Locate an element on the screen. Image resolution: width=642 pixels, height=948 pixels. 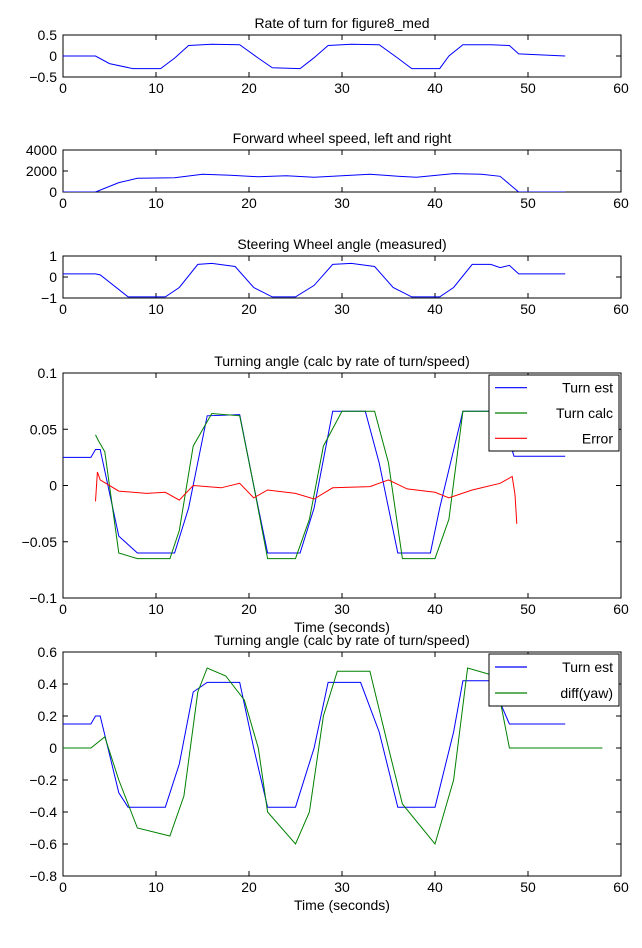
y-tick-label: −0.8 is located at coordinates (43, 876).